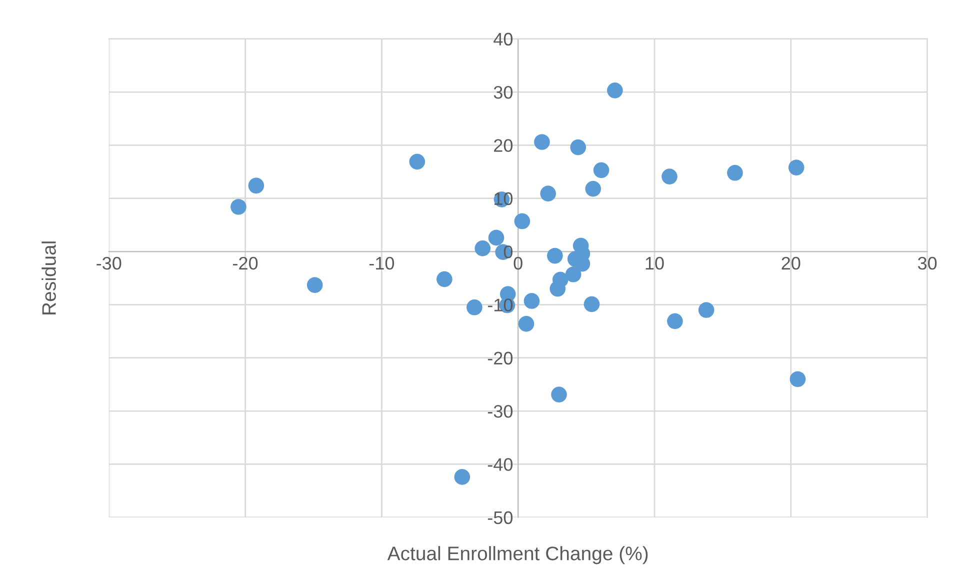 The width and height of the screenshot is (955, 580). What do you see at coordinates (503, 92) in the screenshot?
I see `y-tick-label: 30` at bounding box center [503, 92].